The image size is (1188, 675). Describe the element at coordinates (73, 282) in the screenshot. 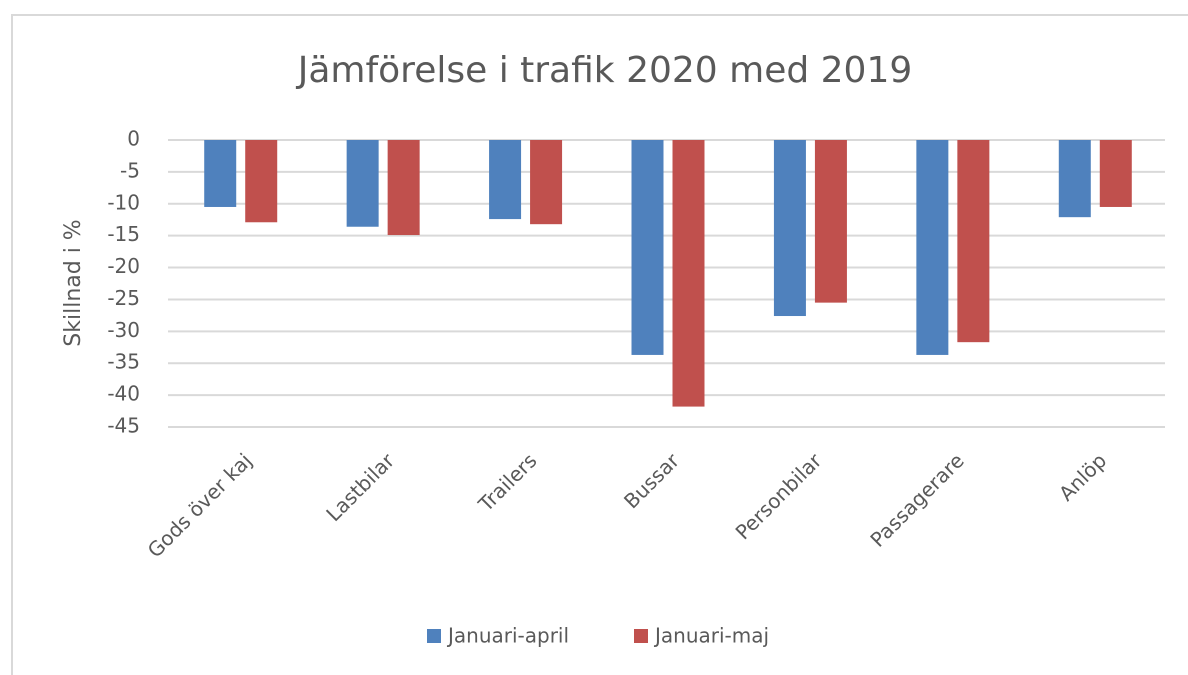

I see `y-axis-label: Skillnad i %` at that location.